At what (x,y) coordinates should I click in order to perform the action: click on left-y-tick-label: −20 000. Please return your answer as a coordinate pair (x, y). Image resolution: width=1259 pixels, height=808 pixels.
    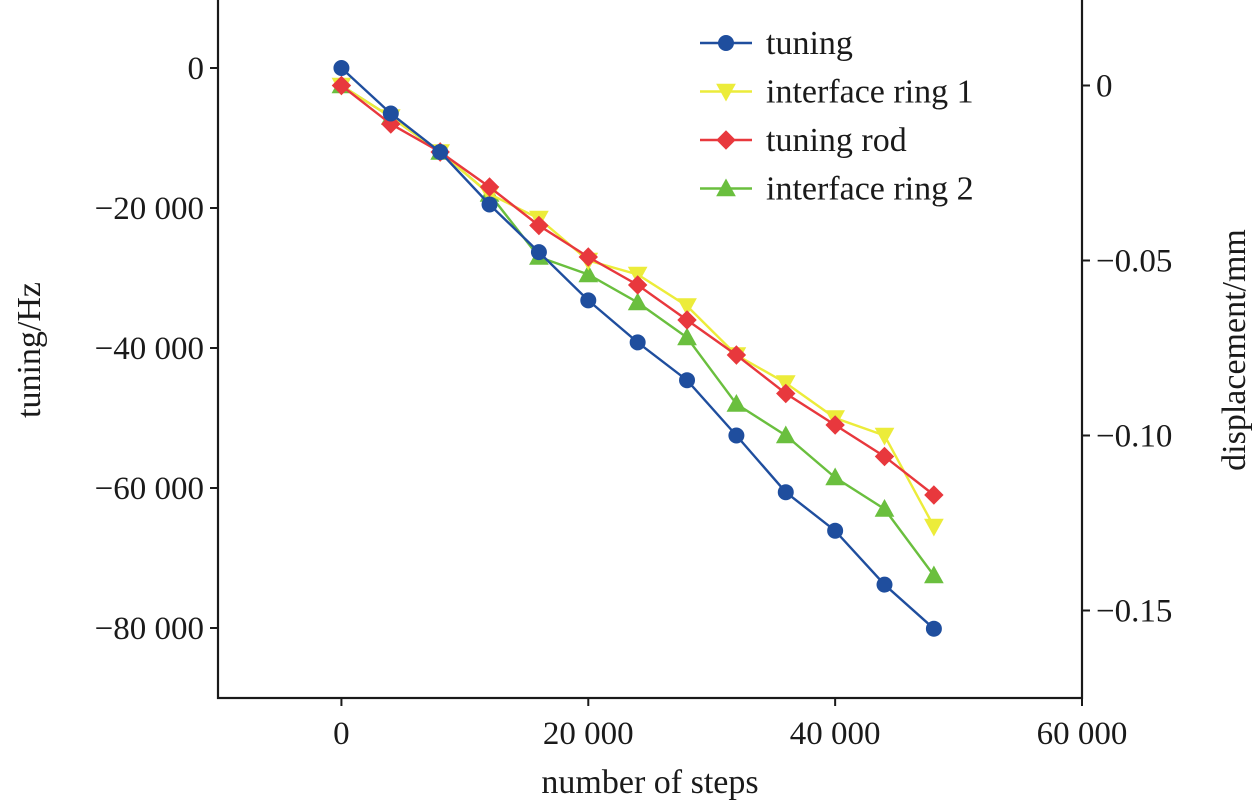
    Looking at the image, I should click on (149, 209).